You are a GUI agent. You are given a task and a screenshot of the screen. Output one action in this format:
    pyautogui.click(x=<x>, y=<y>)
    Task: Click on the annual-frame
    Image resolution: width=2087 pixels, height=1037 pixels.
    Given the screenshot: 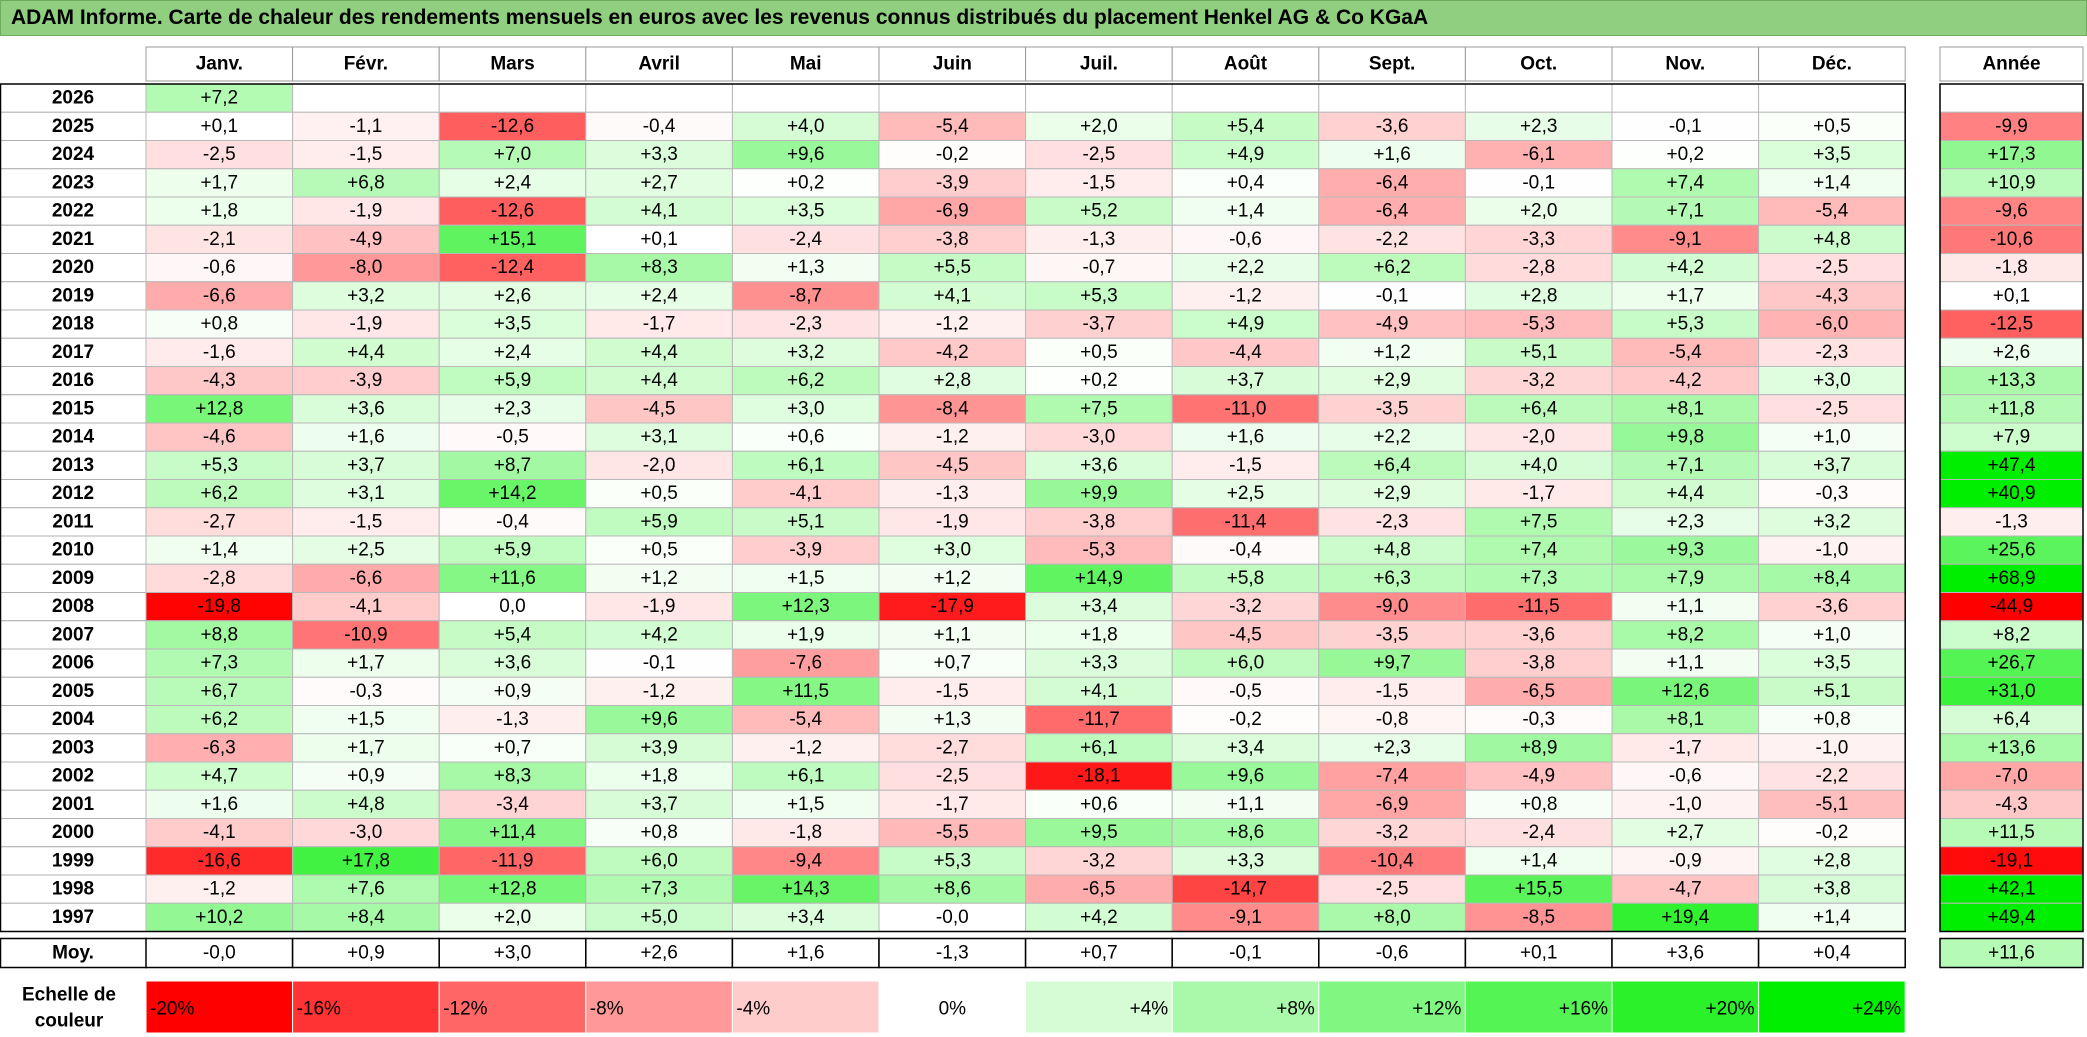 What is the action you would take?
    pyautogui.click(x=2011, y=508)
    